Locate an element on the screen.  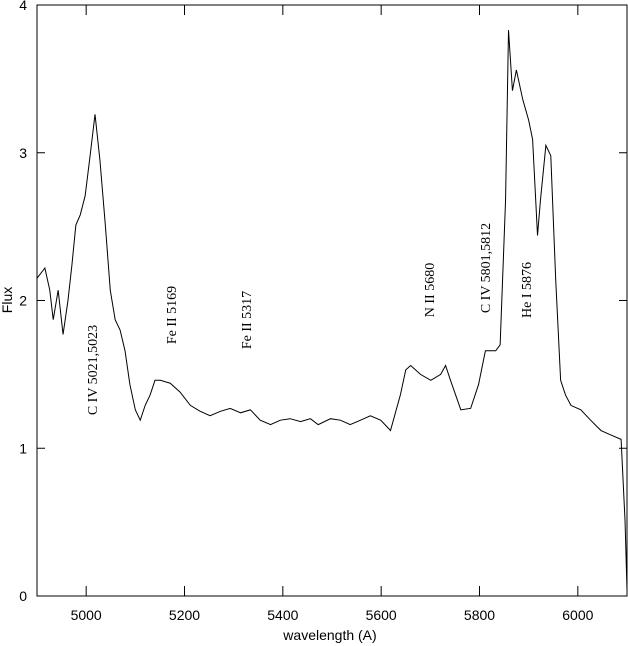
x-tick-label: 5200 is located at coordinates (184, 615).